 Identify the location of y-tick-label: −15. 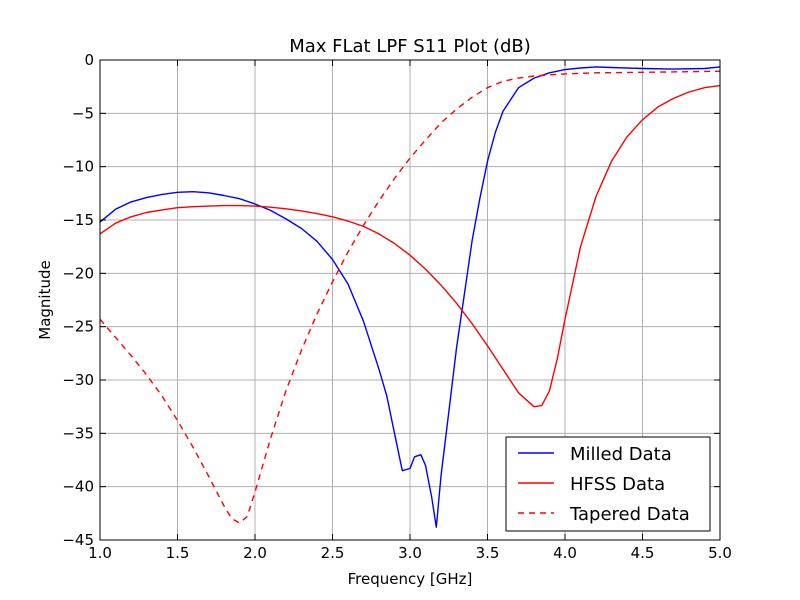
(78, 220).